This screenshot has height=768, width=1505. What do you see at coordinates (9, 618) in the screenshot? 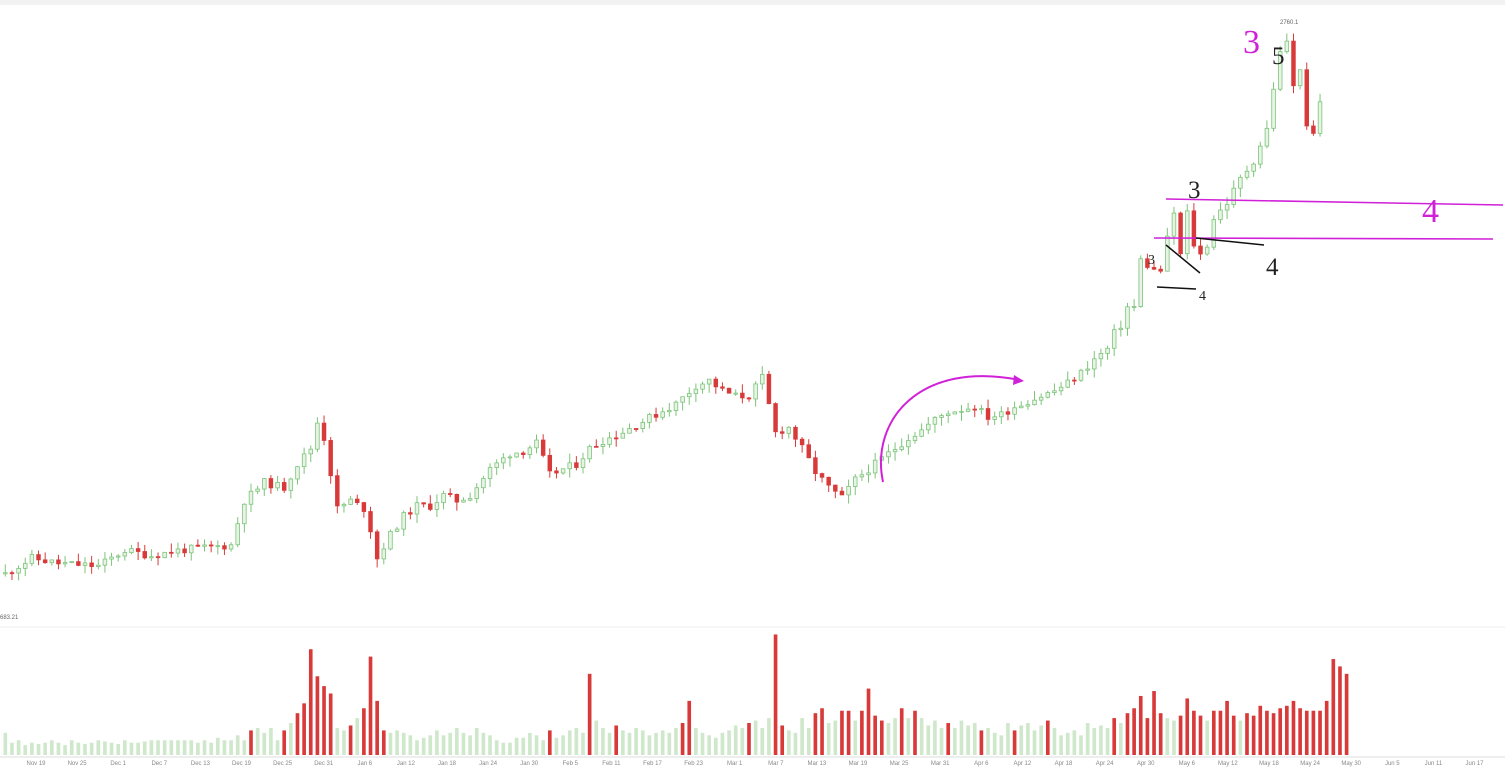
I see `price-low-label: 683.21` at bounding box center [9, 618].